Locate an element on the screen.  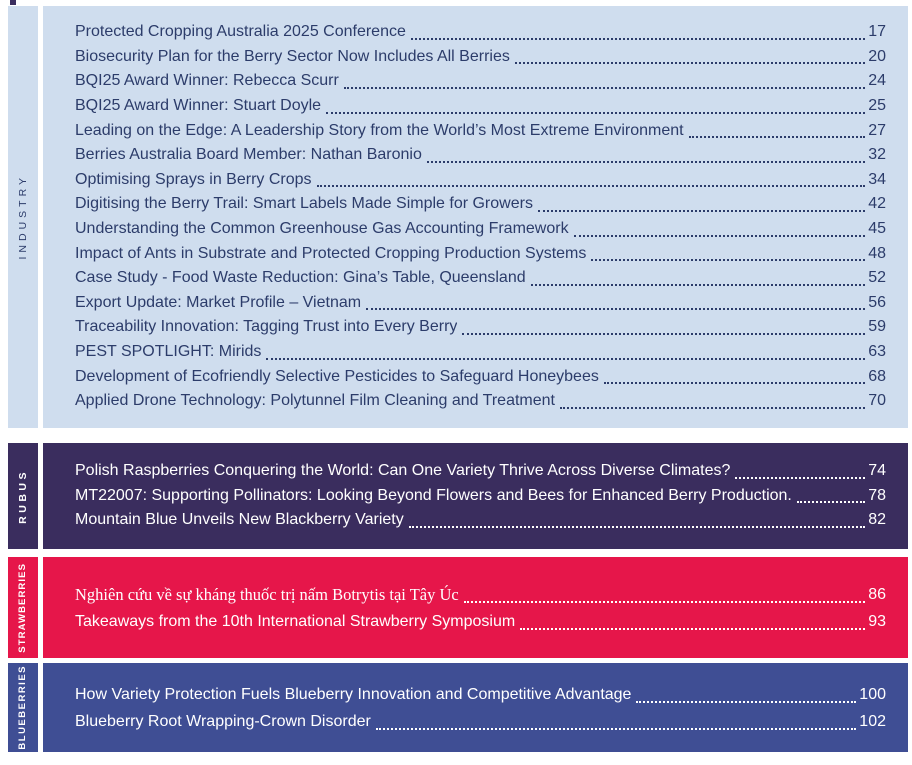
page-number: 86 is located at coordinates (877, 594).